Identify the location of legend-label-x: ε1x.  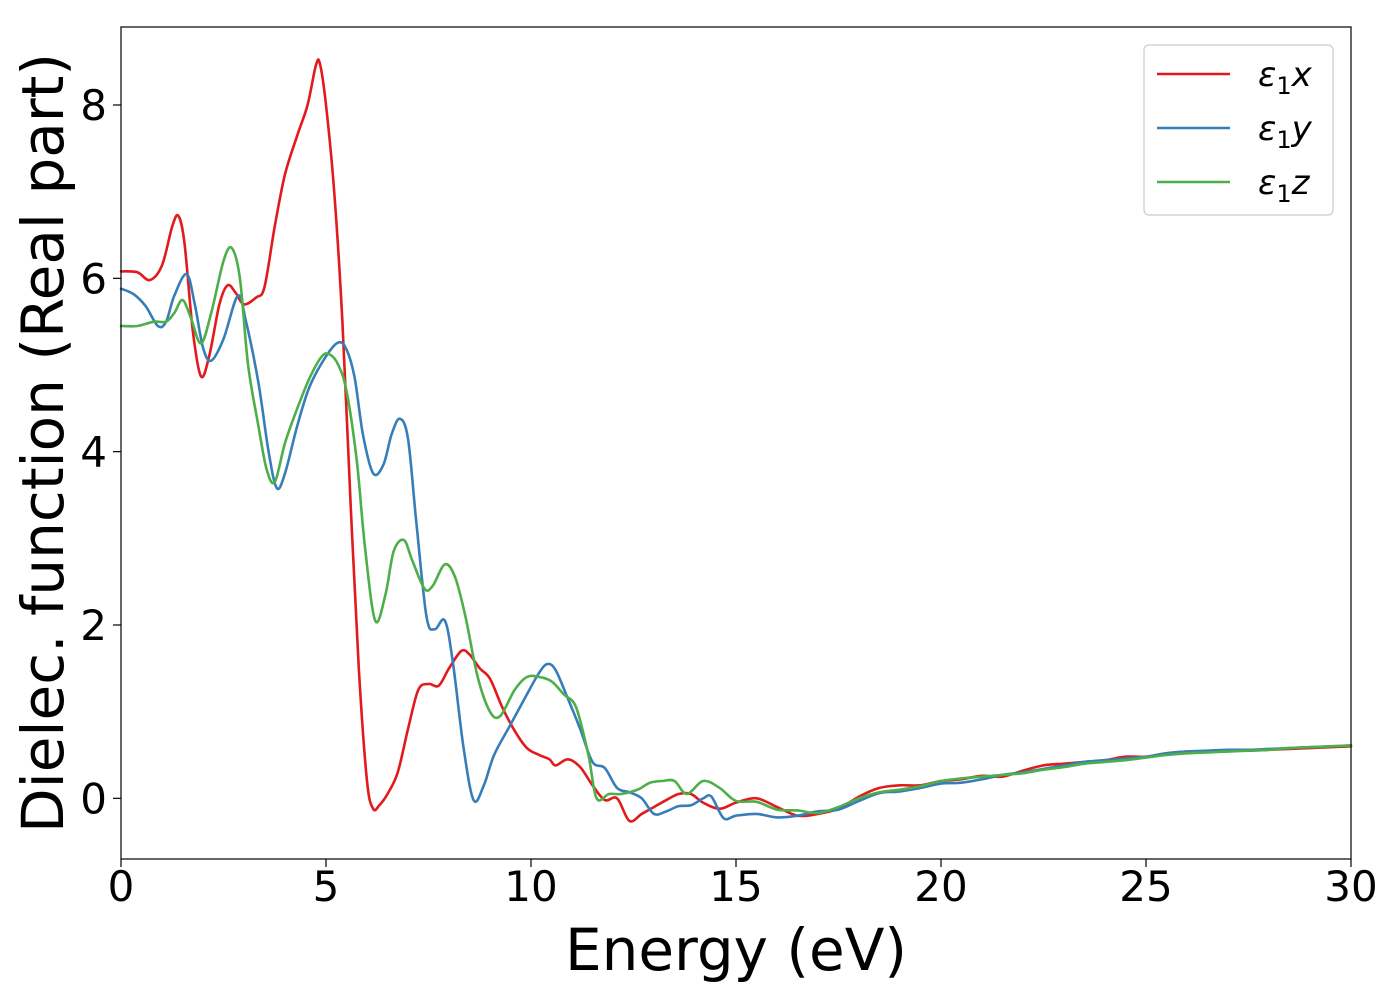
(1285, 77).